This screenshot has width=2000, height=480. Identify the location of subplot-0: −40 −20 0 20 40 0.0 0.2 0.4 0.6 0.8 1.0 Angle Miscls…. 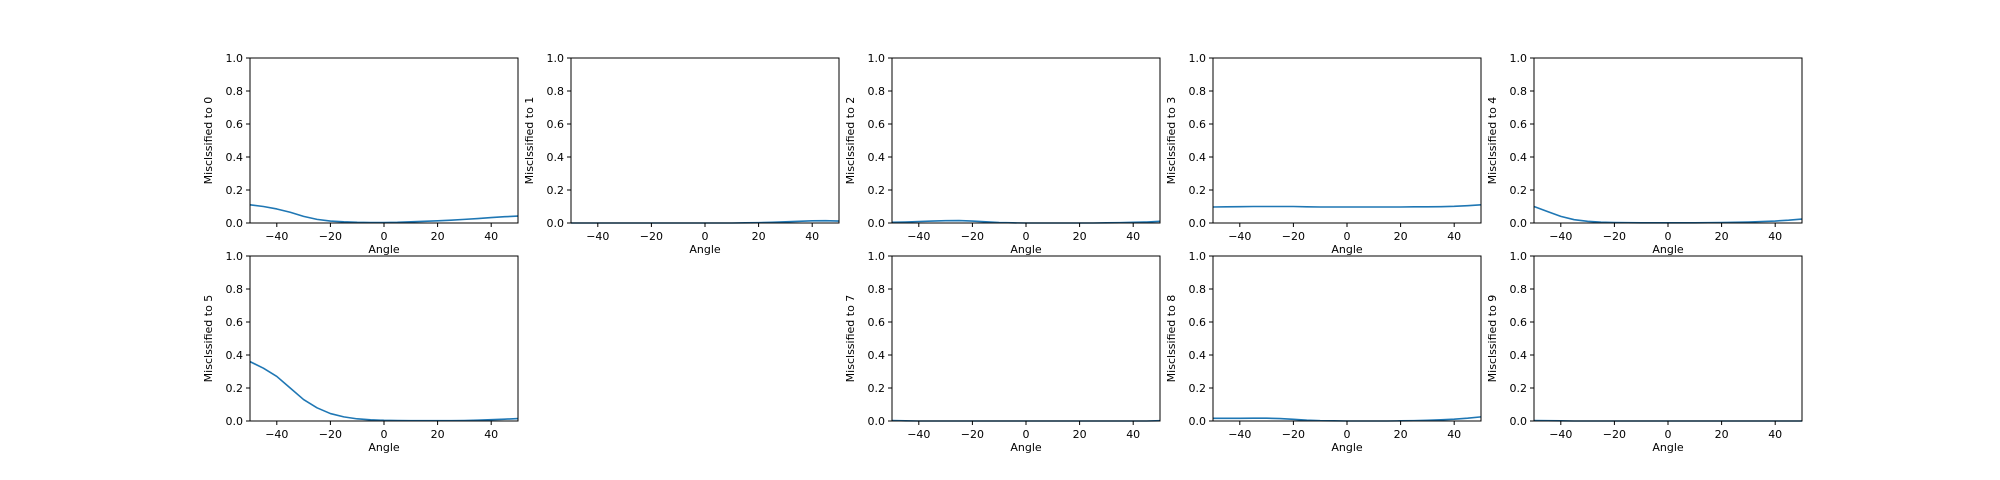
(360, 154).